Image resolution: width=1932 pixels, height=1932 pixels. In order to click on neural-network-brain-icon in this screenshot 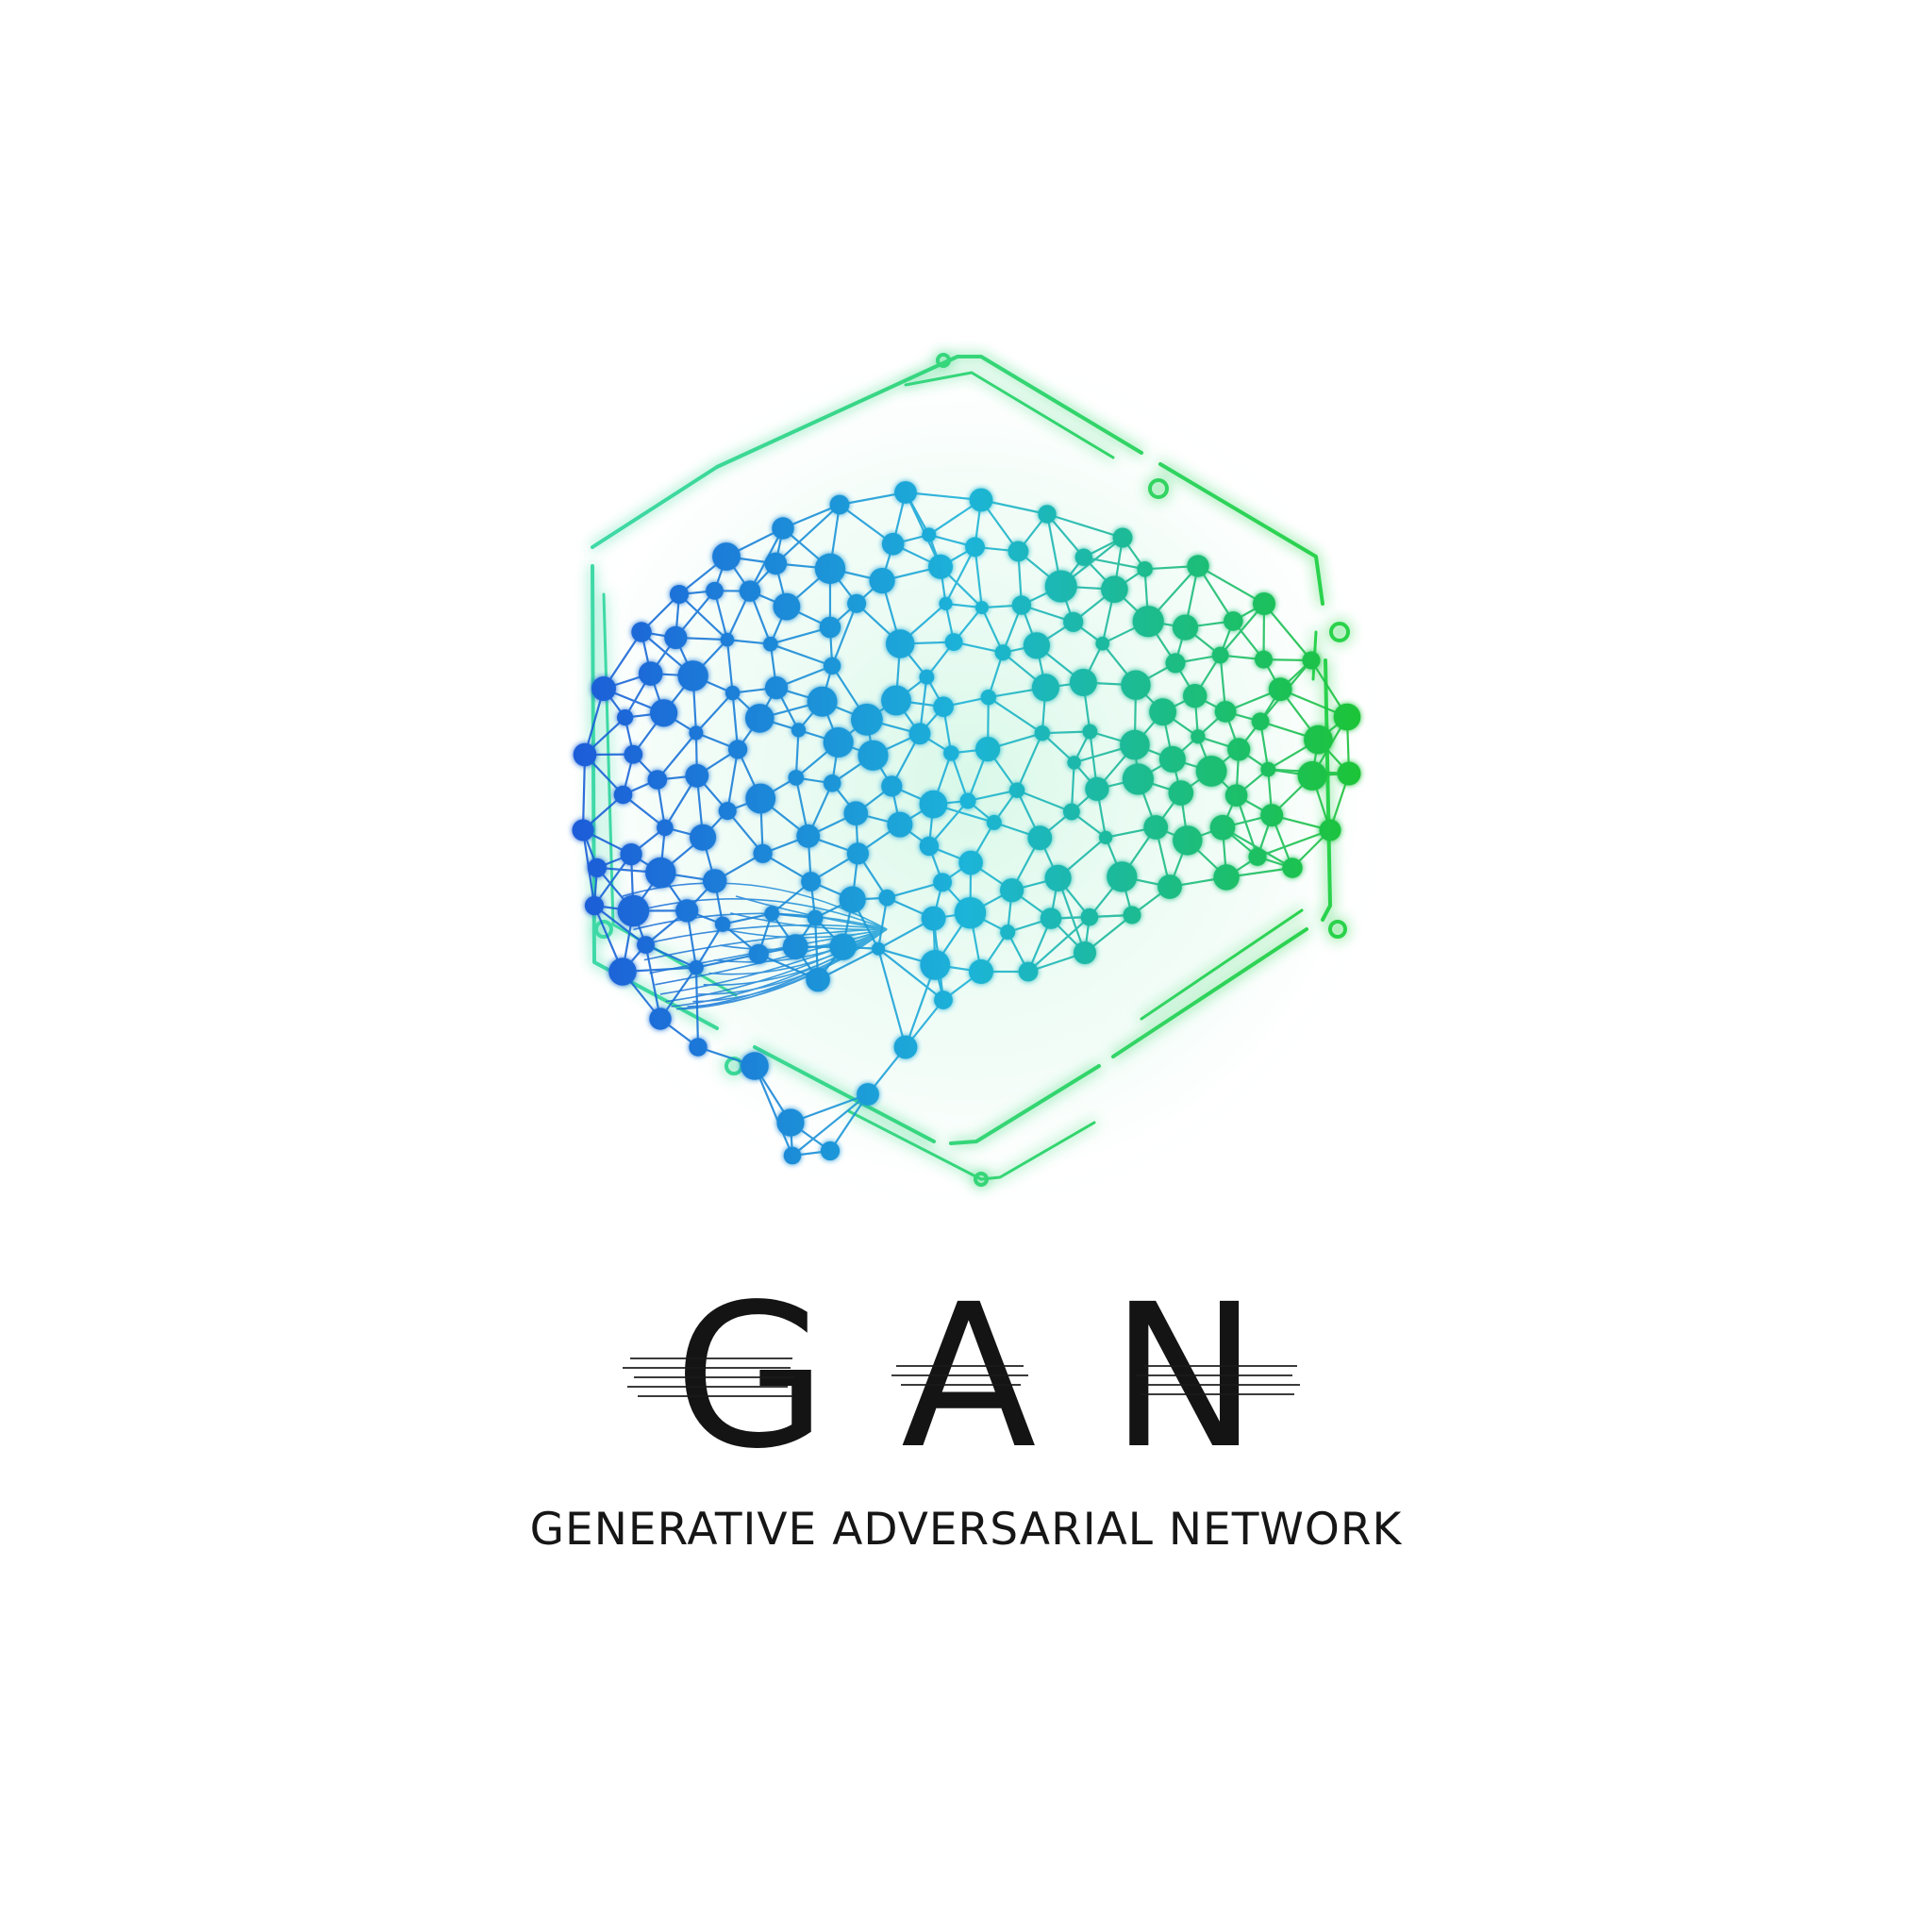, I will do `click(967, 823)`.